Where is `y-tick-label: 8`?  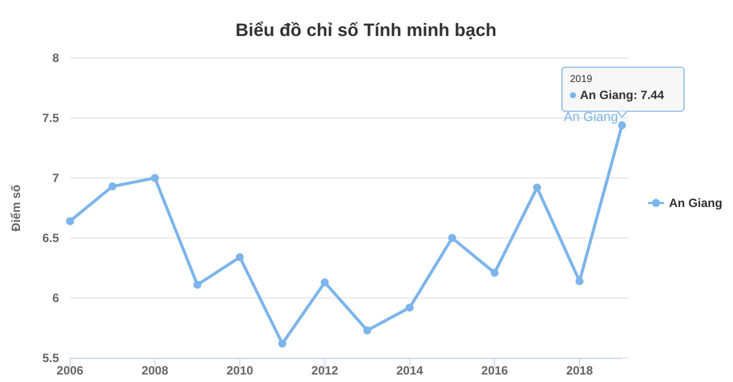 y-tick-label: 8 is located at coordinates (56, 57).